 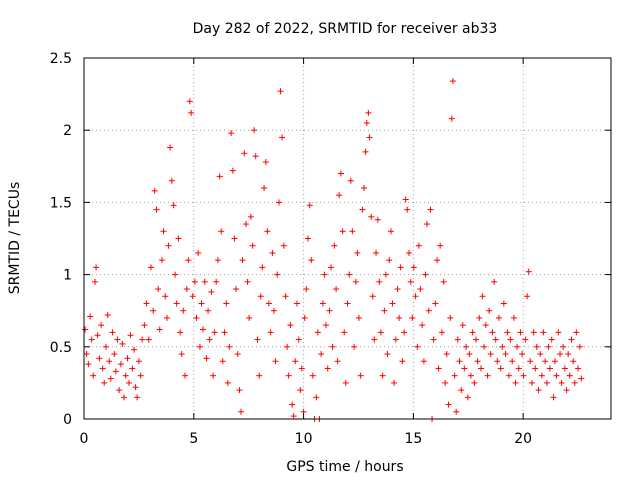 What do you see at coordinates (61, 348) in the screenshot?
I see `y-tick-label: 0.5` at bounding box center [61, 348].